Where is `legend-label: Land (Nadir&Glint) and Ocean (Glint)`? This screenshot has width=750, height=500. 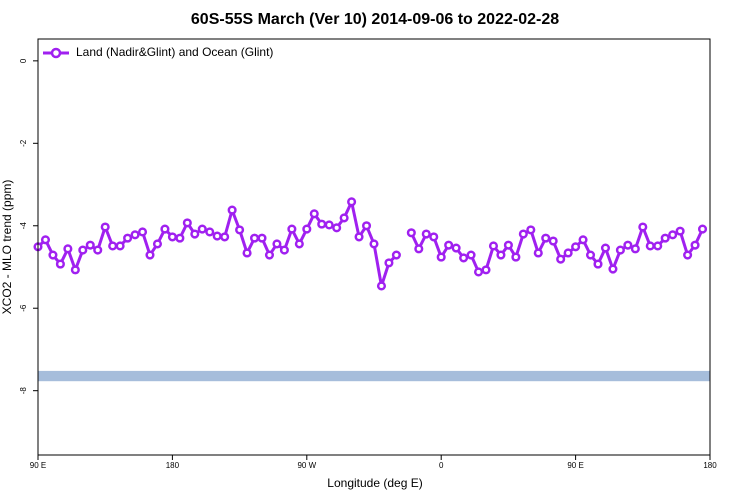 legend-label: Land (Nadir&Glint) and Ocean (Glint) is located at coordinates (174, 52).